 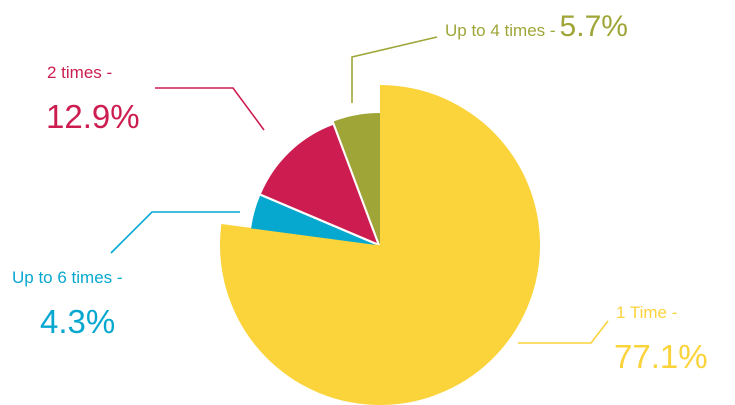 What do you see at coordinates (93, 116) in the screenshot?
I see `label-2-times-percent: 12.9%` at bounding box center [93, 116].